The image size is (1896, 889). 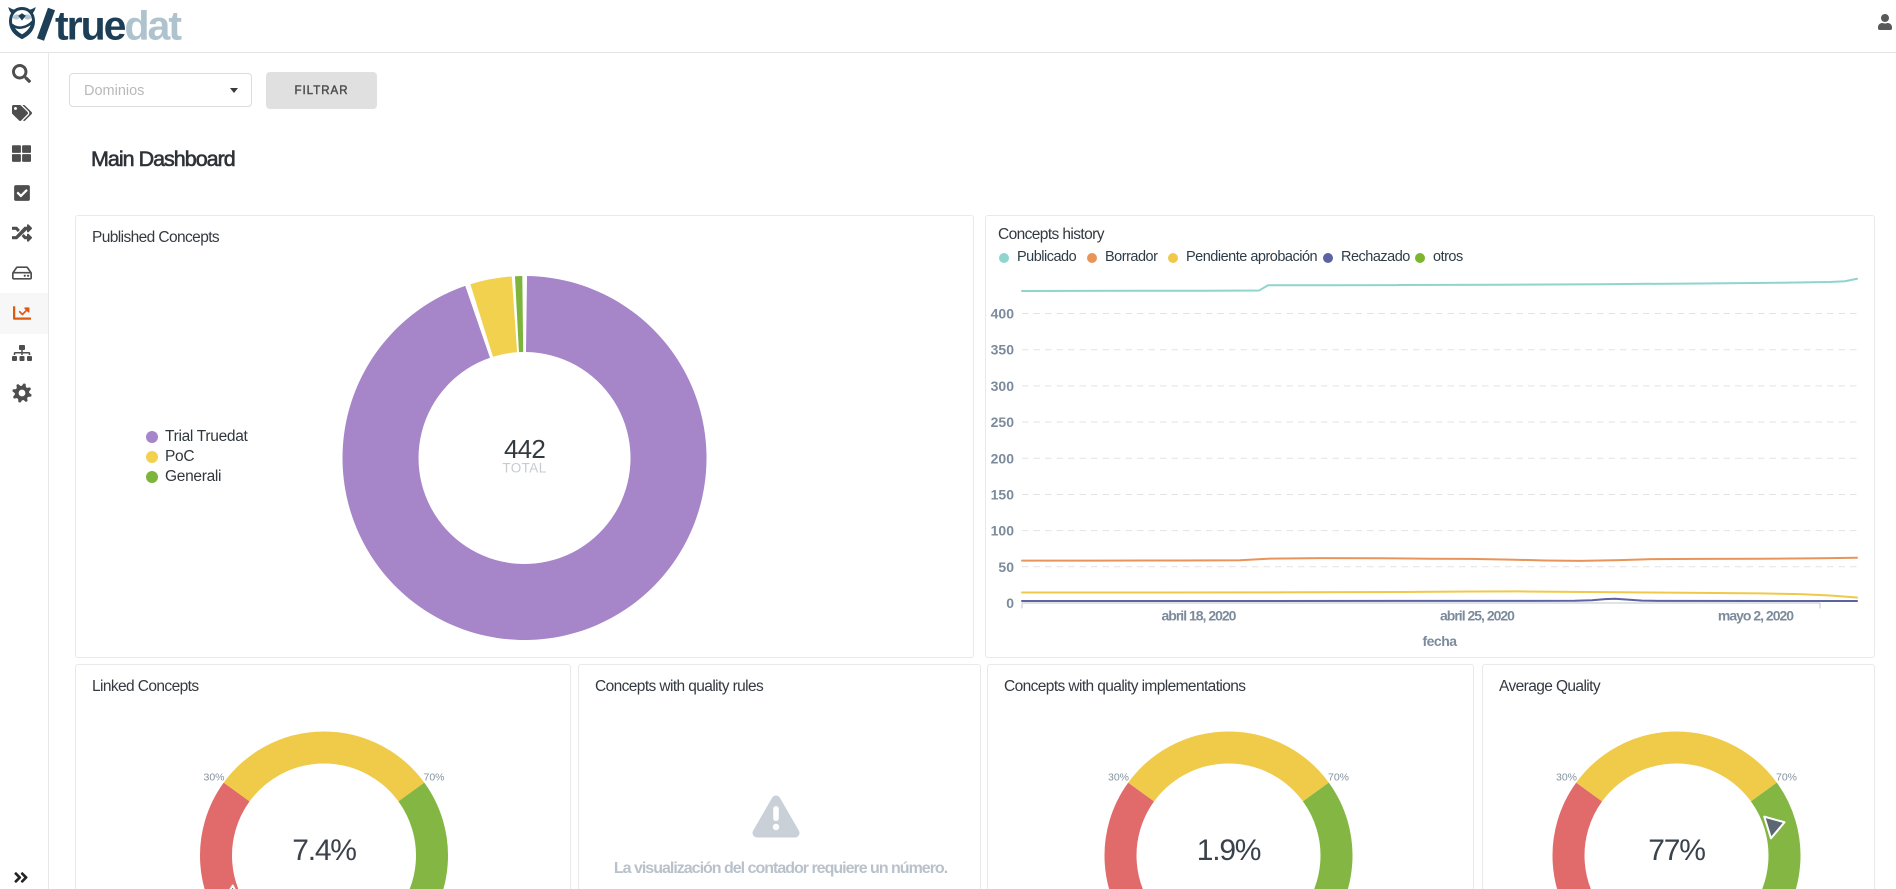 I want to click on svg-text: 7.4%, so click(x=324, y=850).